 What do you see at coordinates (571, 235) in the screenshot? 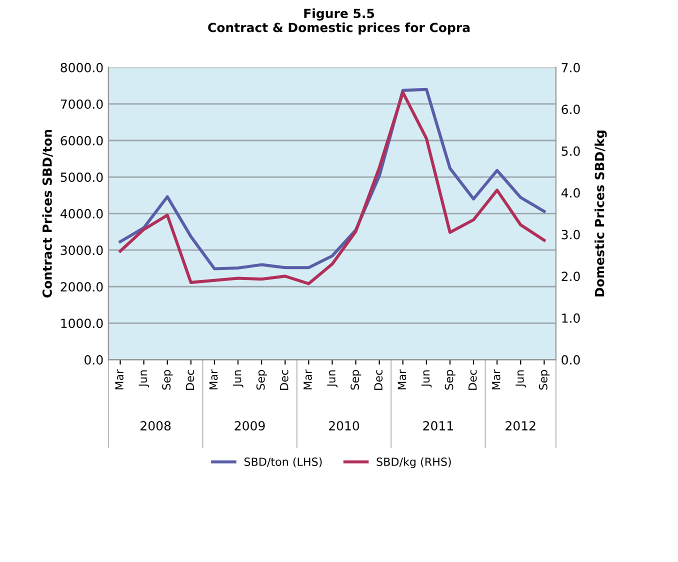
I see `y2-tick-label: 3.0` at bounding box center [571, 235].